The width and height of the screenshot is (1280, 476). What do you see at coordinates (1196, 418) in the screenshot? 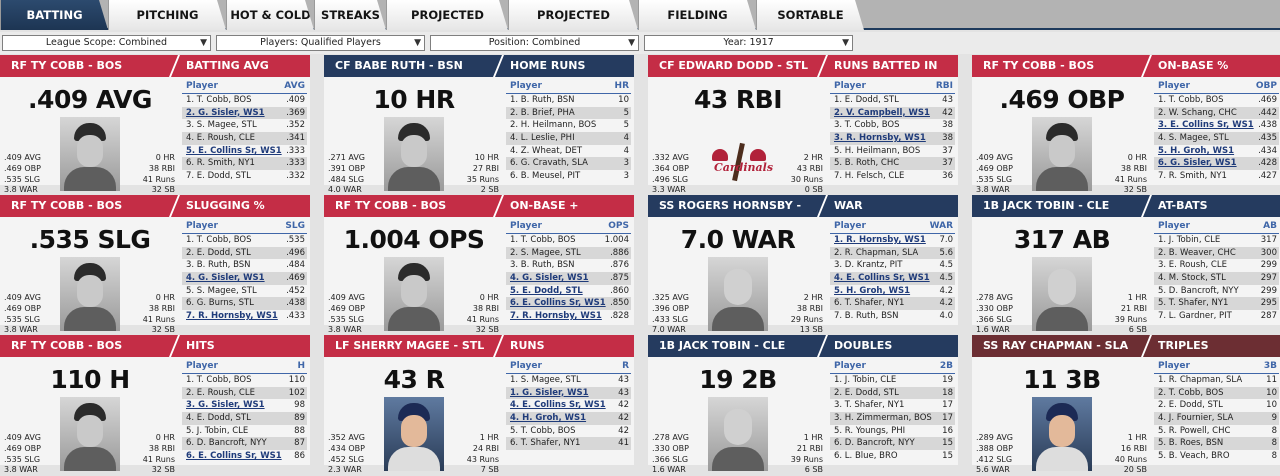
I see `leader-name: 4. J. Fournier, SLA` at bounding box center [1196, 418].